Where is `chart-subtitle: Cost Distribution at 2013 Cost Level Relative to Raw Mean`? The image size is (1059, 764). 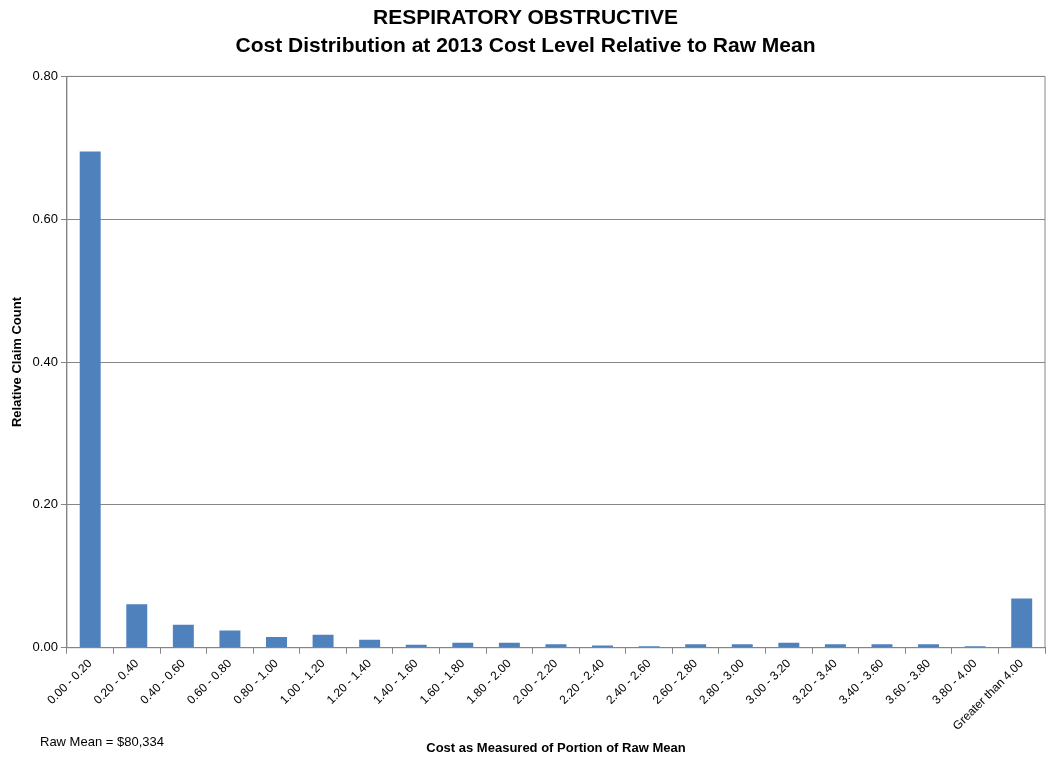 chart-subtitle: Cost Distribution at 2013 Cost Level Relative to Raw Mean is located at coordinates (525, 44).